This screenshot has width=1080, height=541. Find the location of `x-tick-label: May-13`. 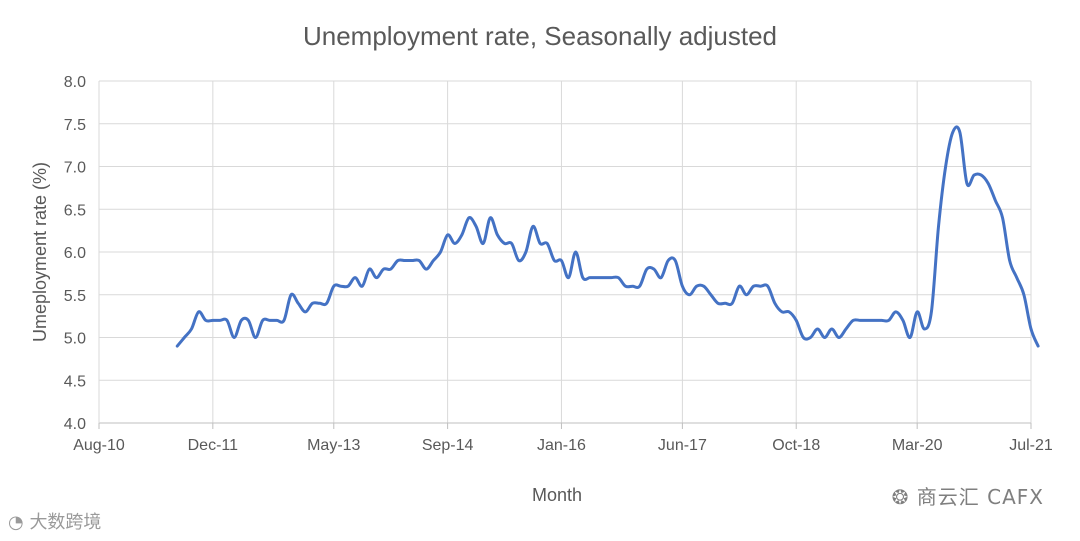

x-tick-label: May-13 is located at coordinates (333, 445).